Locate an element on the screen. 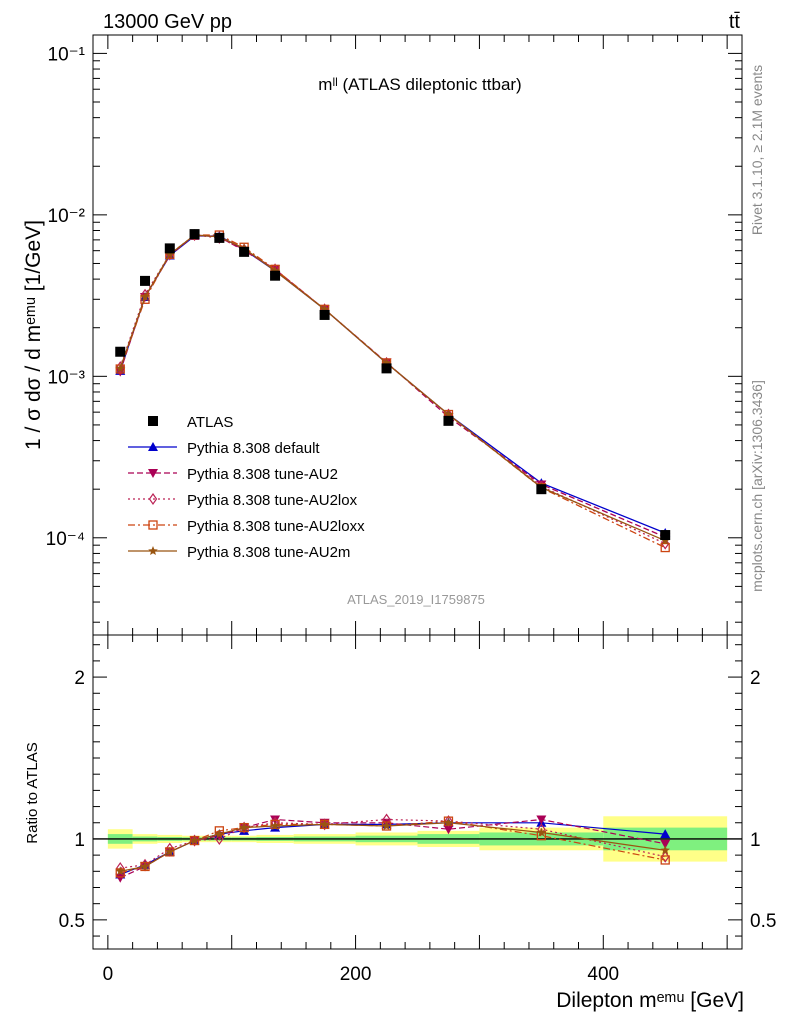 This screenshot has width=786, height=1024. ratio-y-axis-label: Ratio to ATLAS is located at coordinates (32, 792).